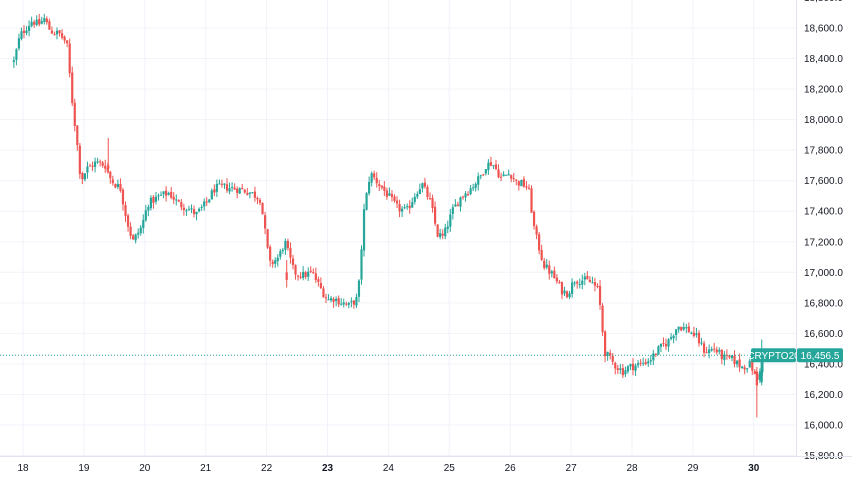 The width and height of the screenshot is (852, 485). Describe the element at coordinates (823, 181) in the screenshot. I see `y-tick-label: 17,600.0` at that location.